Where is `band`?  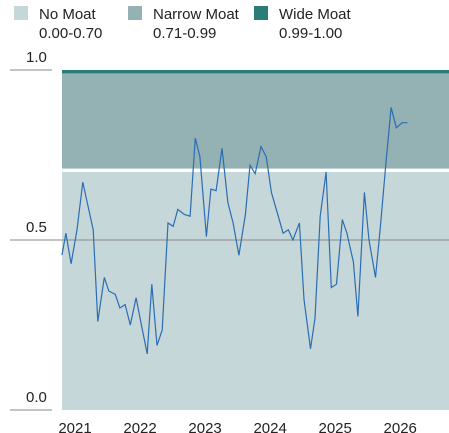
band is located at coordinates (255, 72).